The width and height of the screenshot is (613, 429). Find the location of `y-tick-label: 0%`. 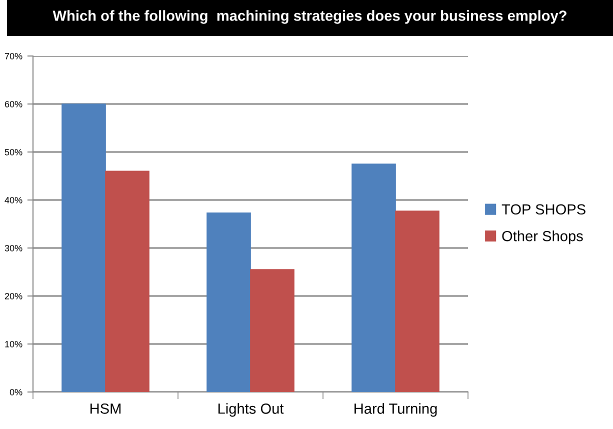

y-tick-label: 0% is located at coordinates (16, 392).